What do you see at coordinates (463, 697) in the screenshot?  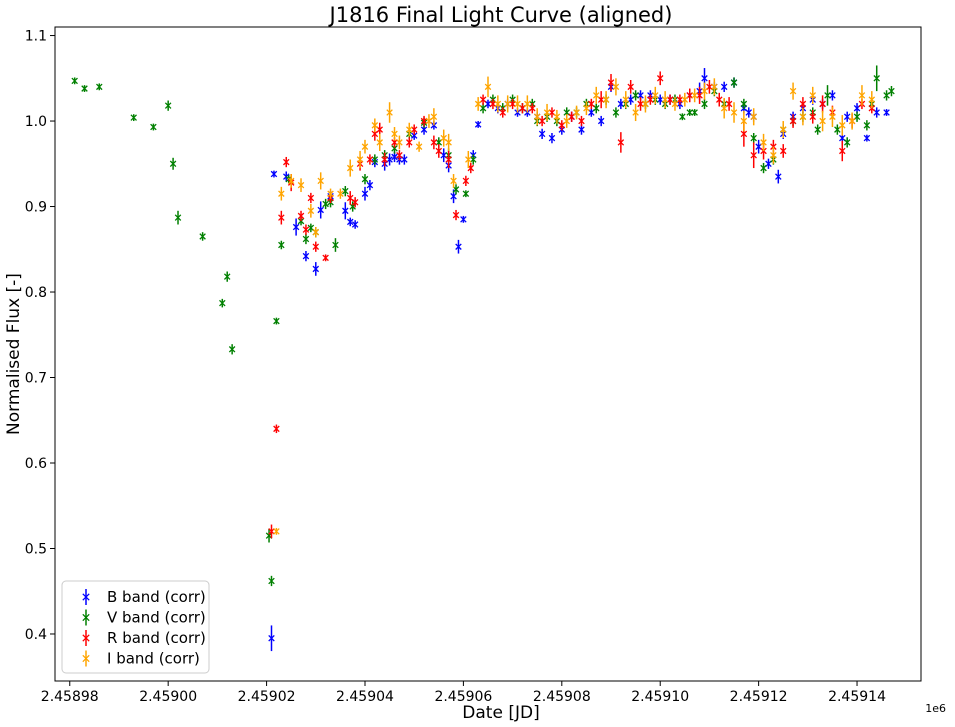 I see `x-tick-label: 2.45906` at bounding box center [463, 697].